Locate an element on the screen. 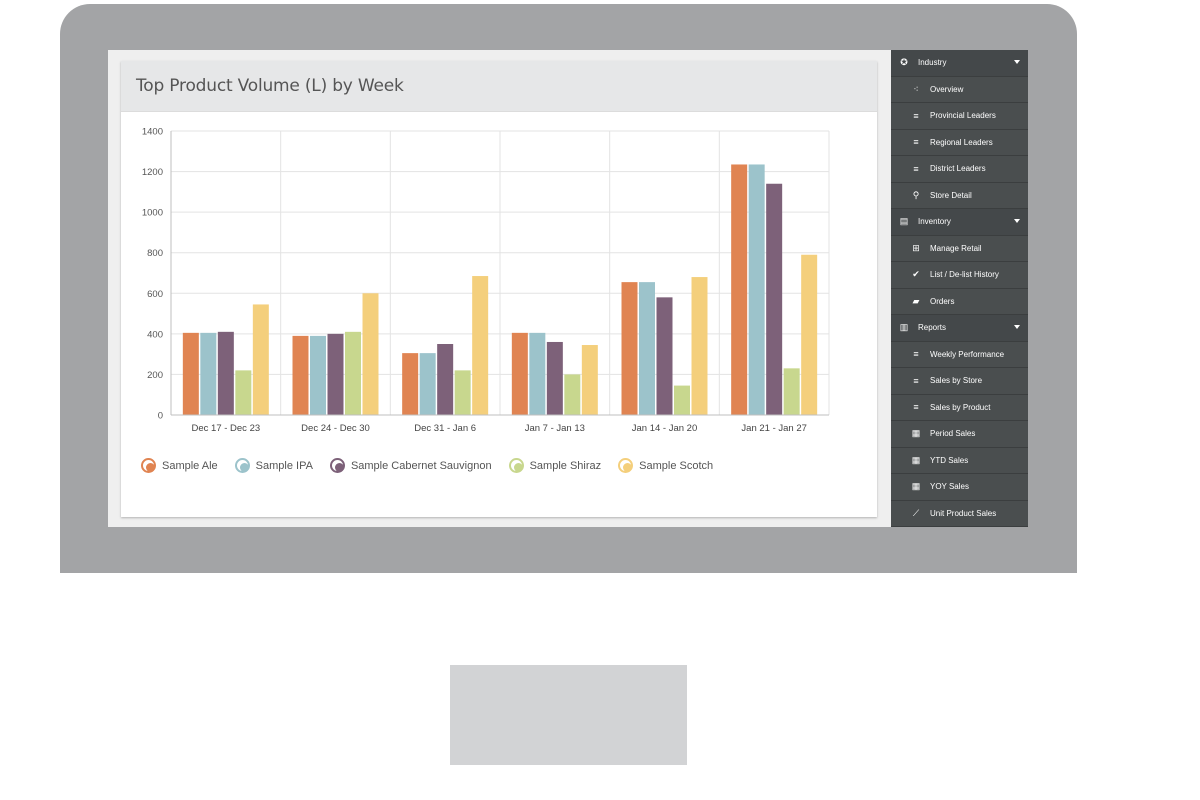 This screenshot has height=800, width=1200. legend-label: Sample Ale is located at coordinates (190, 465).